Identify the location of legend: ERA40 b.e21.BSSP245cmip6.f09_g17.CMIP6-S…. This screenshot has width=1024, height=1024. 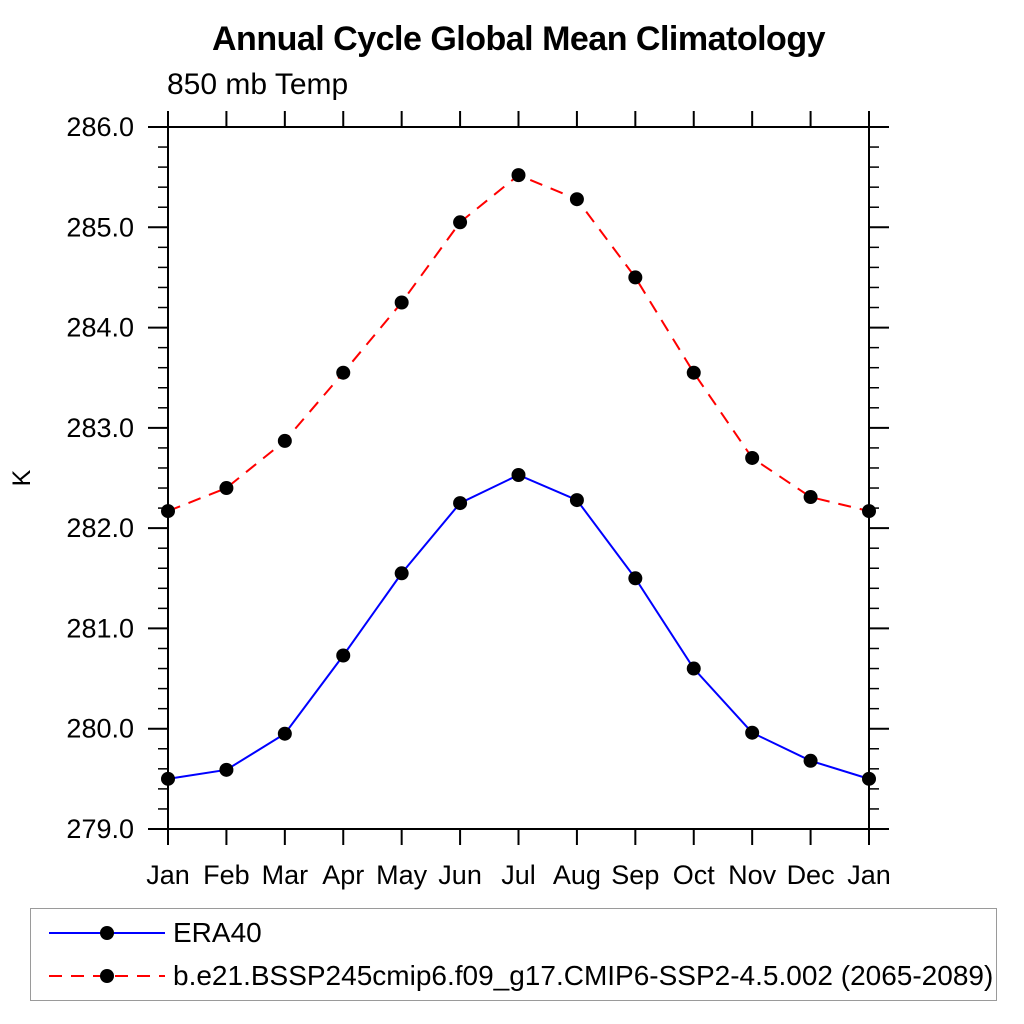
(513, 954).